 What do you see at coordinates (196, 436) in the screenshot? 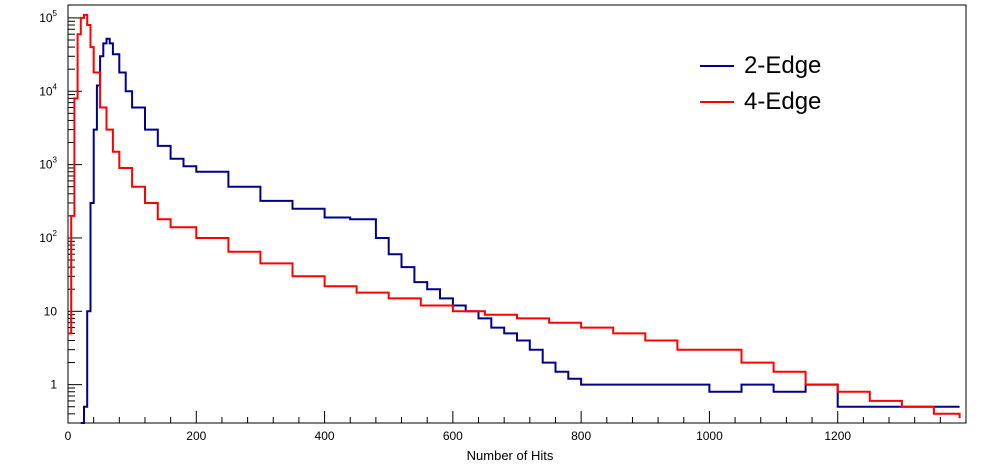
I see `x-tick-label: 200` at bounding box center [196, 436].